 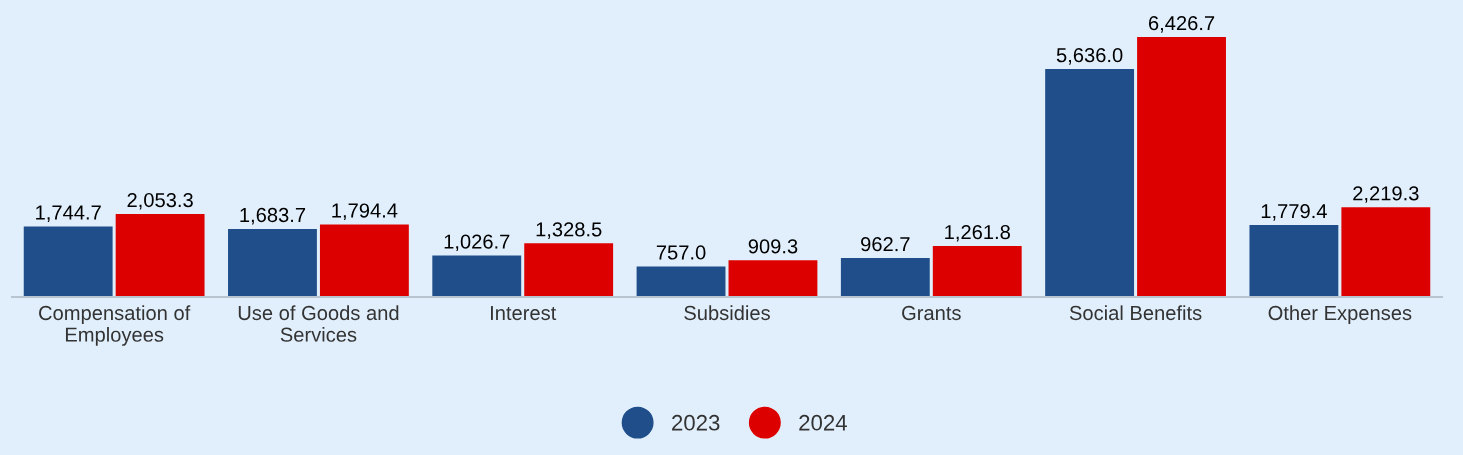 I want to click on data-label: 1,744.7, so click(x=68, y=214).